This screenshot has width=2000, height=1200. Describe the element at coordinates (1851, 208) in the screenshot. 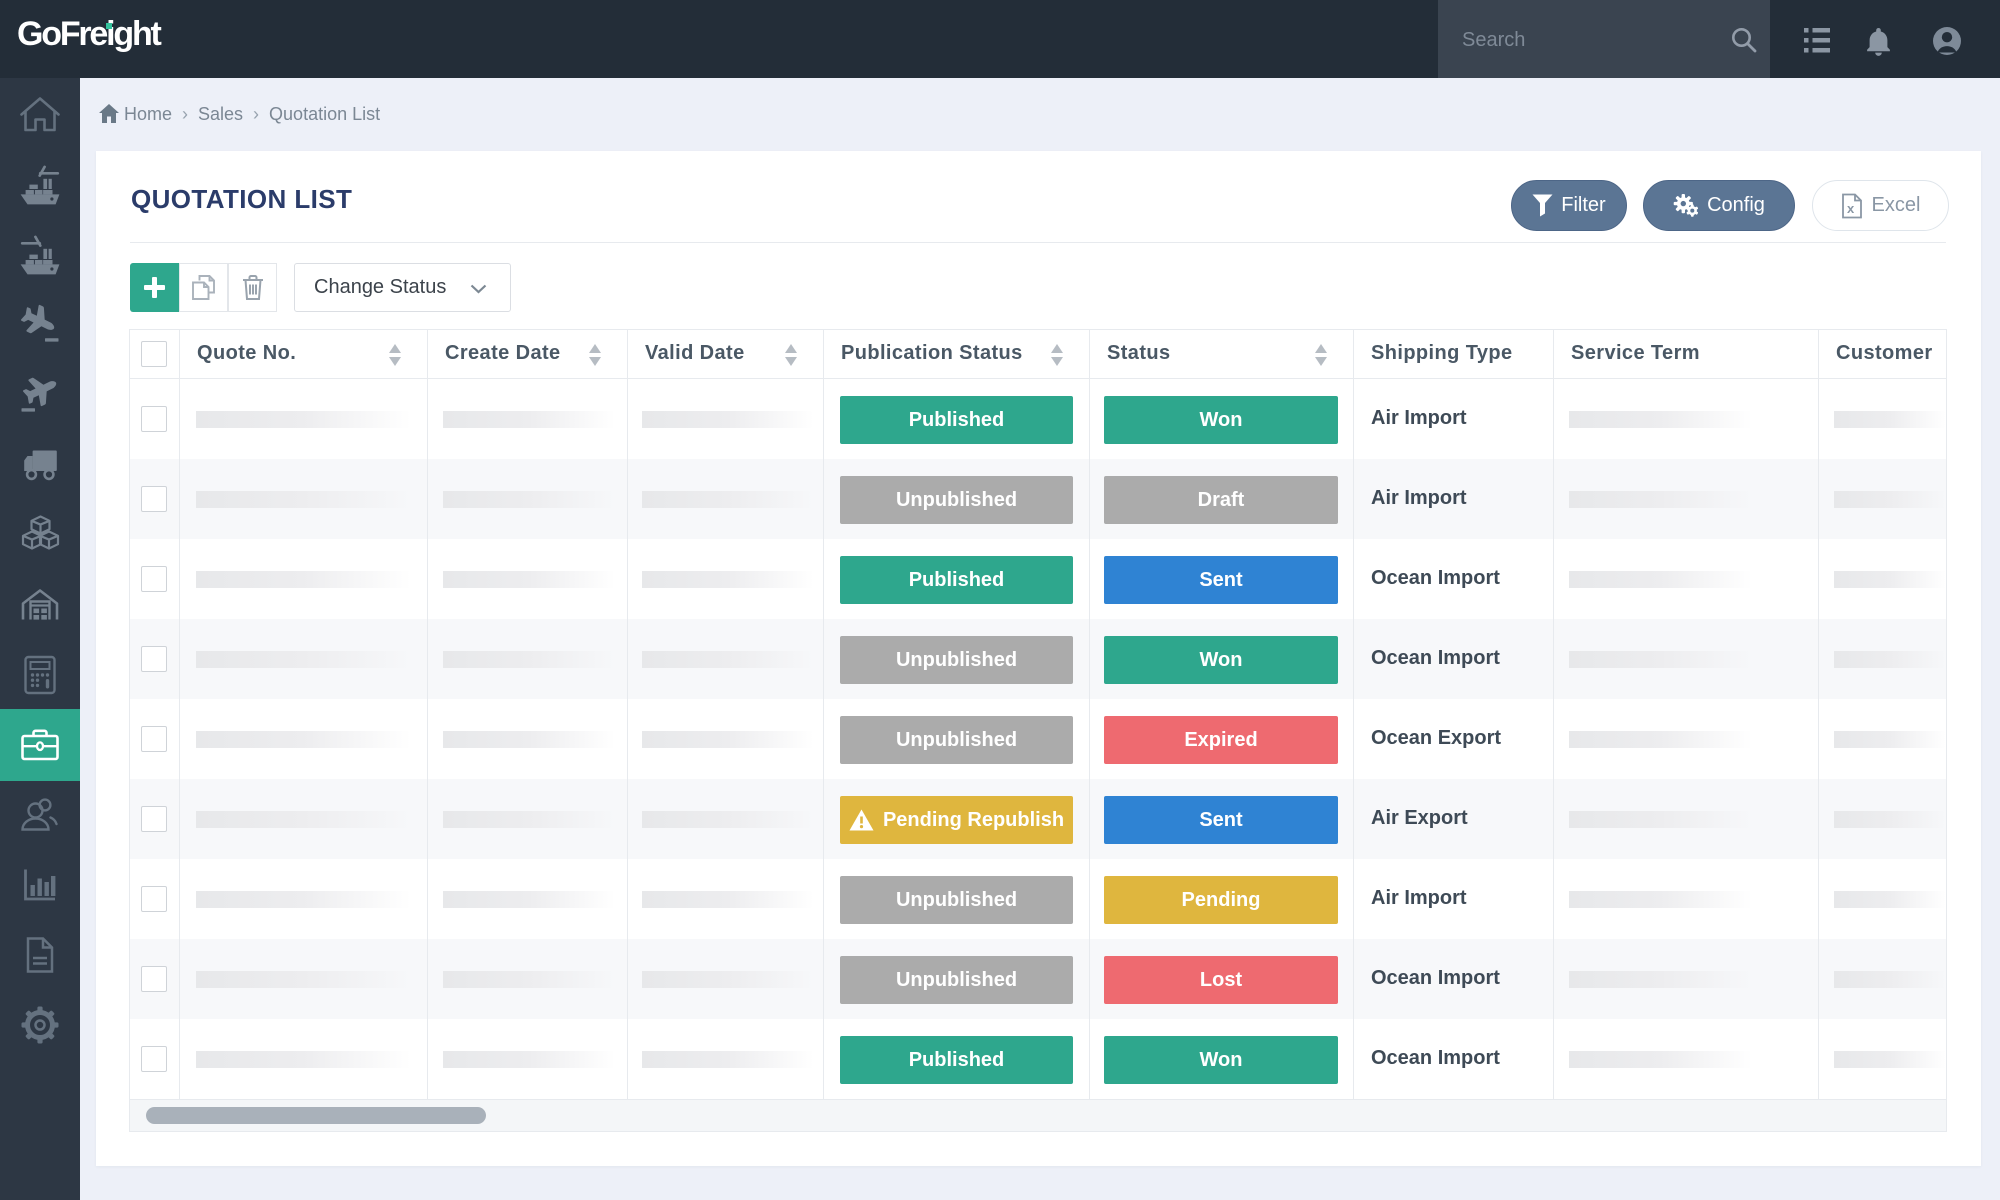

I see `svg-text: x` at that location.